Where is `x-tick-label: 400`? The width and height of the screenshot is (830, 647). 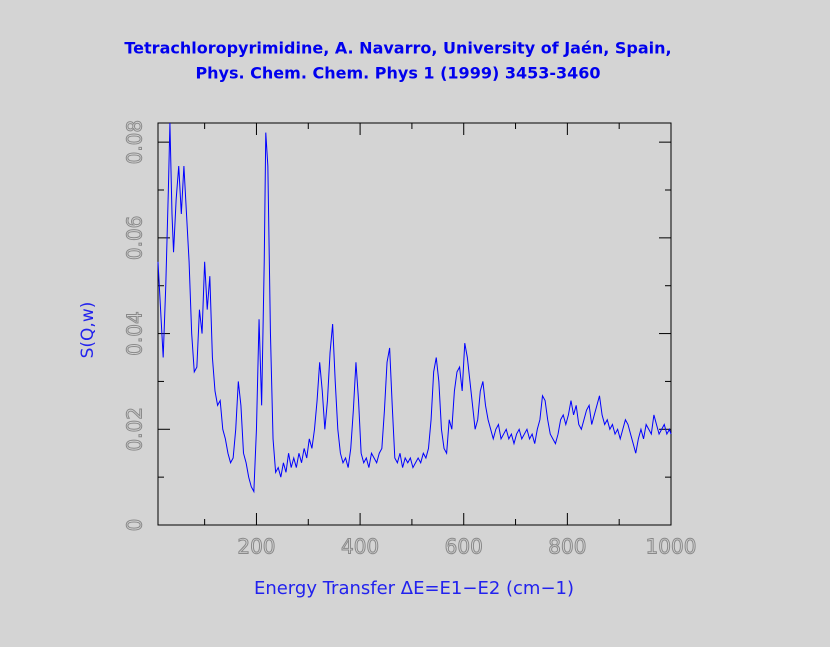 x-tick-label: 400 is located at coordinates (360, 547).